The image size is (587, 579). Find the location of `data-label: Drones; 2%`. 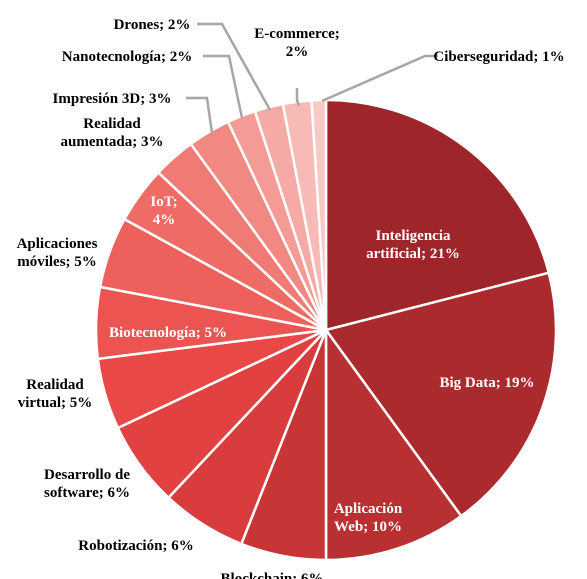

data-label: Drones; 2% is located at coordinates (152, 25).